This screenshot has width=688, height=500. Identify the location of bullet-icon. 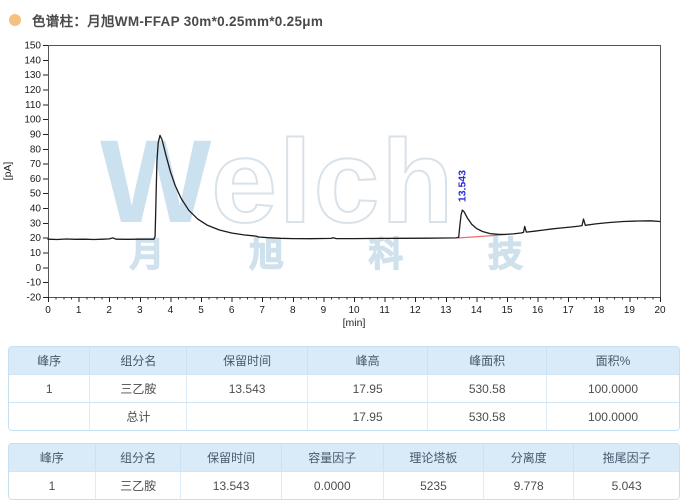
(15, 20).